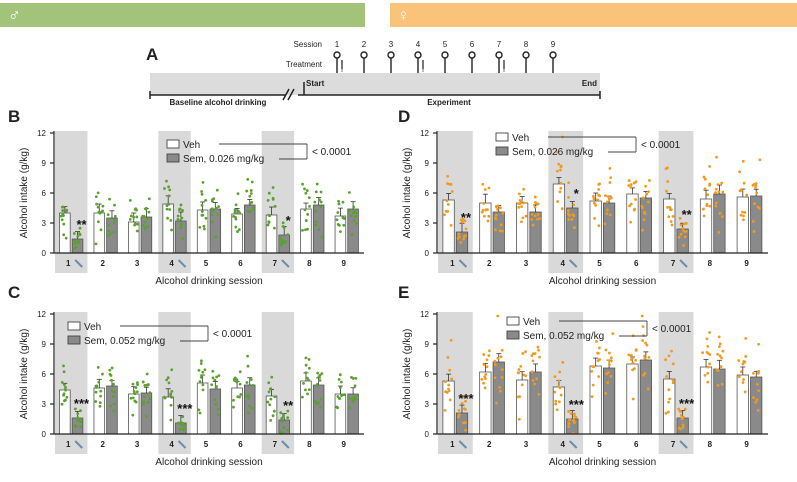 The height and width of the screenshot is (482, 797). Describe the element at coordinates (563, 336) in the screenshot. I see `legend-label-sem: Sem, 0.052 mg/kg` at that location.